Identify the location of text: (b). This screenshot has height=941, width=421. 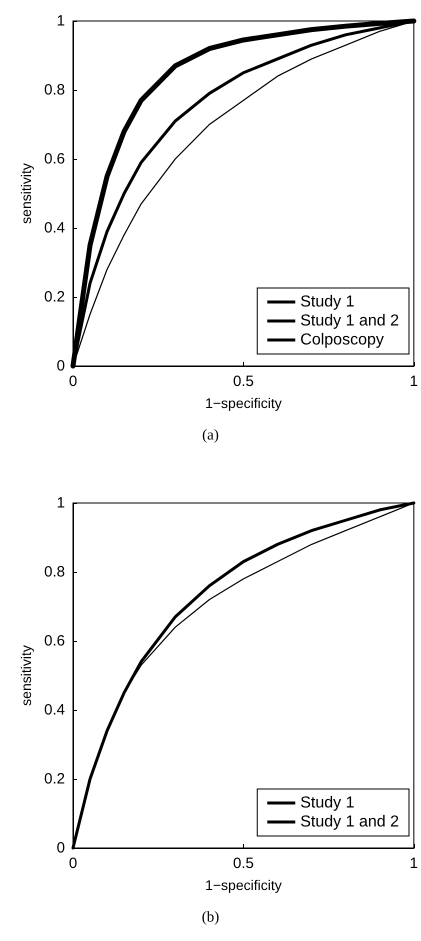
(211, 918).